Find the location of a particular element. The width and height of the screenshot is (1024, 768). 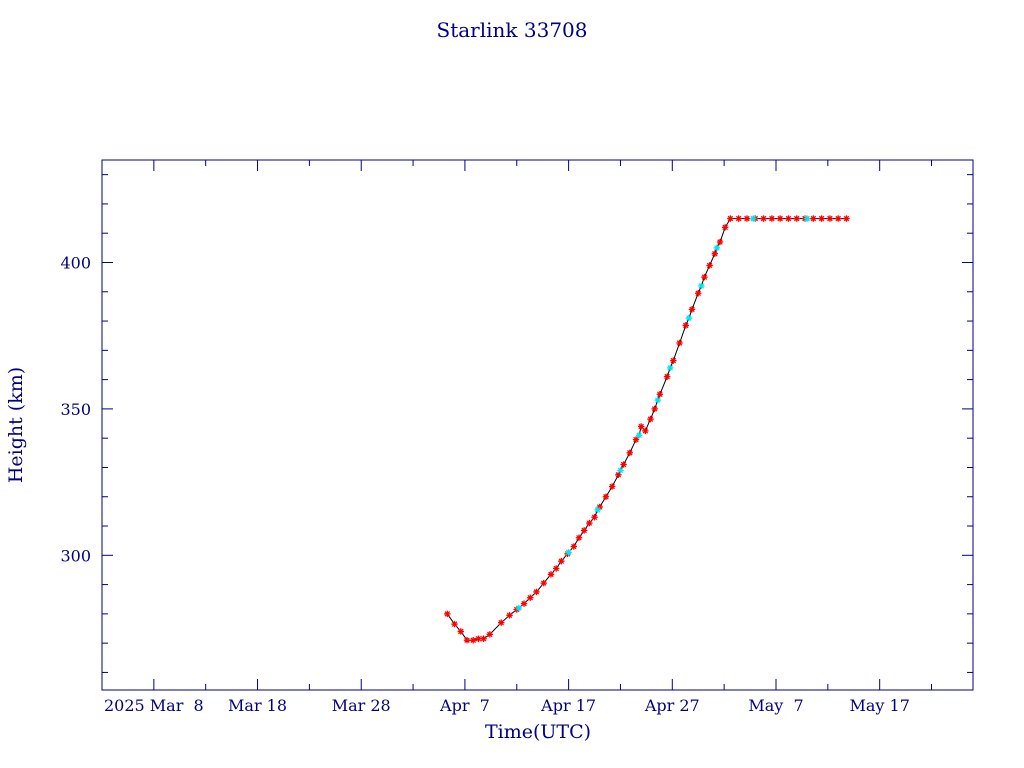

x-tick-label: Apr 17 is located at coordinates (568, 705).